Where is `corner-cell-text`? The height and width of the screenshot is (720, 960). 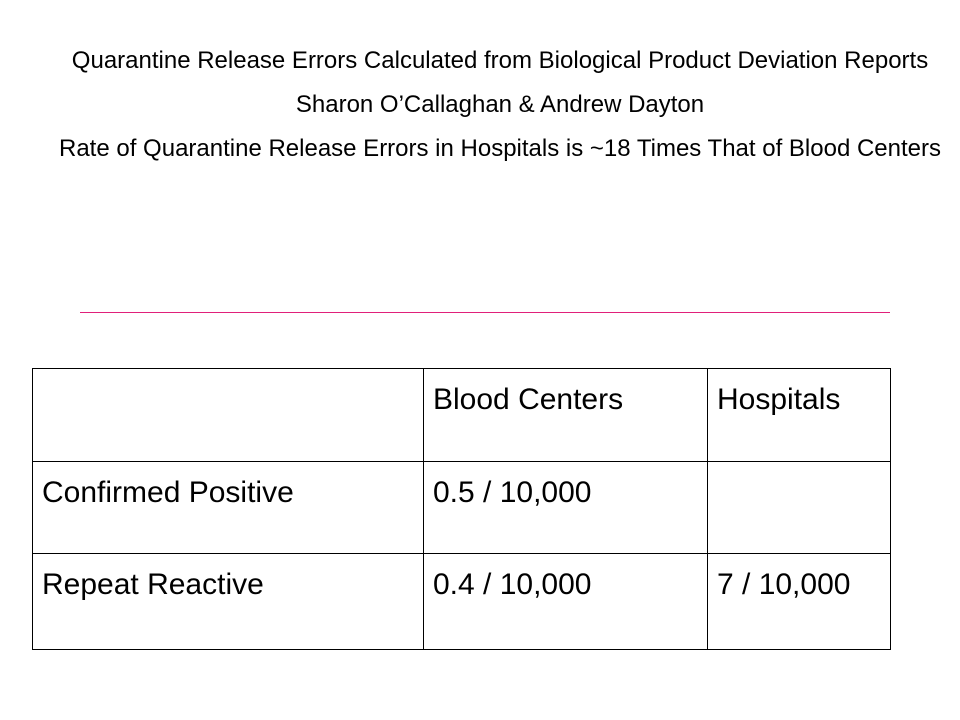
corner-cell-text is located at coordinates (232, 376).